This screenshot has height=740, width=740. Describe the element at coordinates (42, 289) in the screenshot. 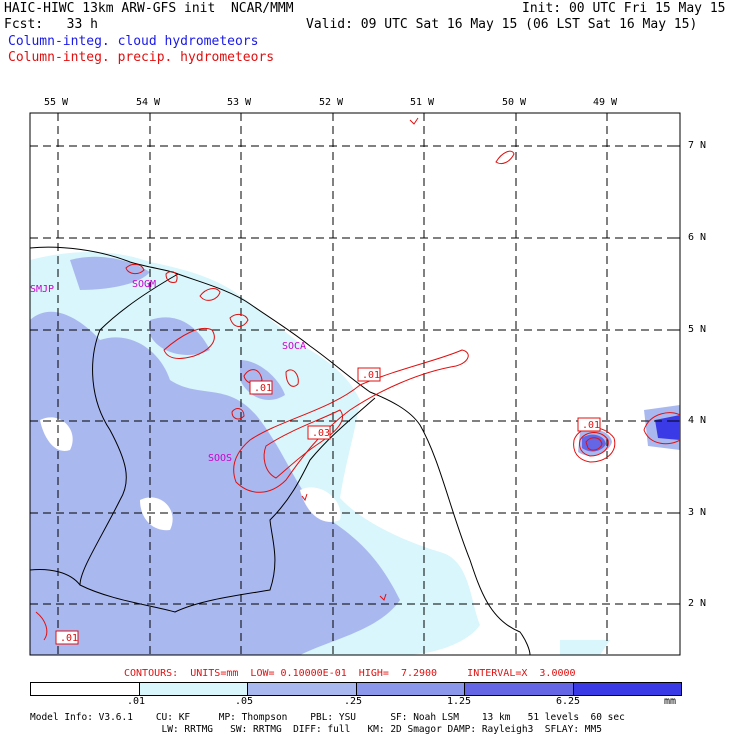

I see `station-label: SMJP` at that location.